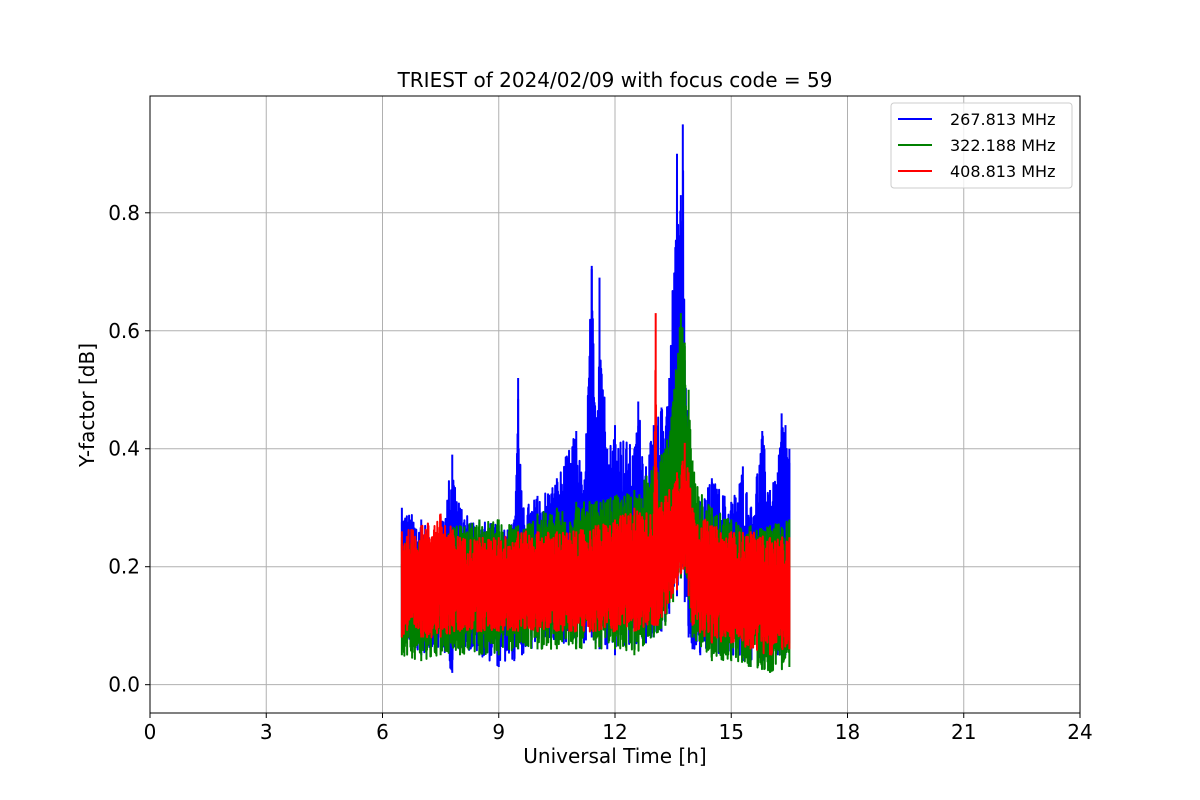 This screenshot has width=1200, height=800. What do you see at coordinates (124, 213) in the screenshot?
I see `y-tick-label: 0.8` at bounding box center [124, 213].